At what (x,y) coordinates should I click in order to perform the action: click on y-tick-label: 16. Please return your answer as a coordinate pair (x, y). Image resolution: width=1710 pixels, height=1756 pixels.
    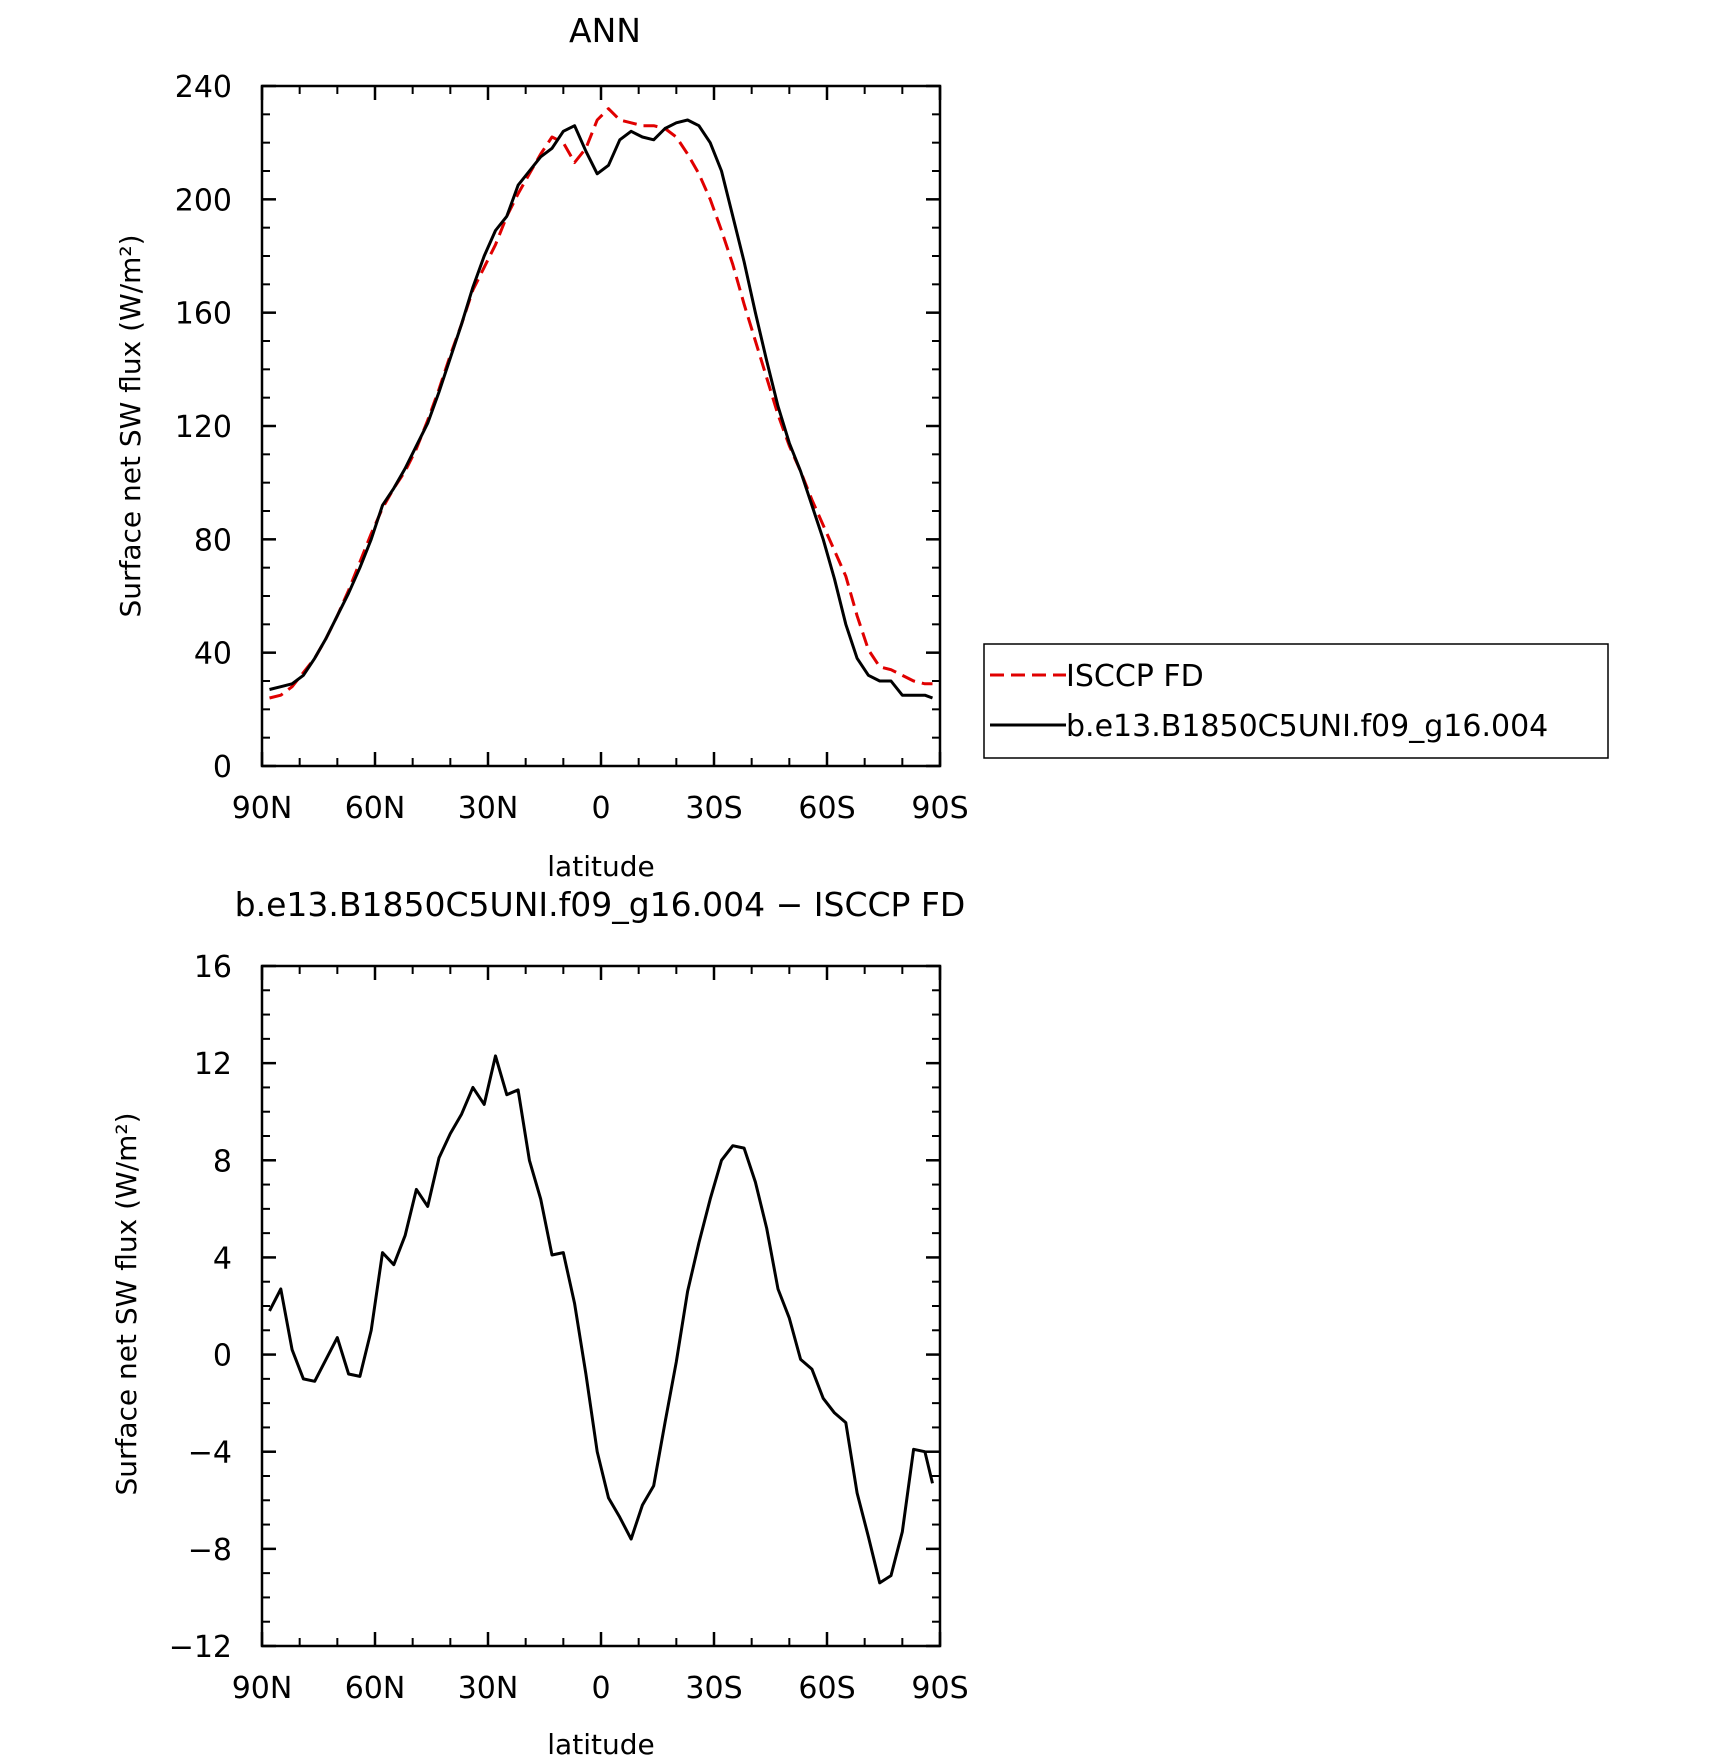
    Looking at the image, I should click on (213, 967).